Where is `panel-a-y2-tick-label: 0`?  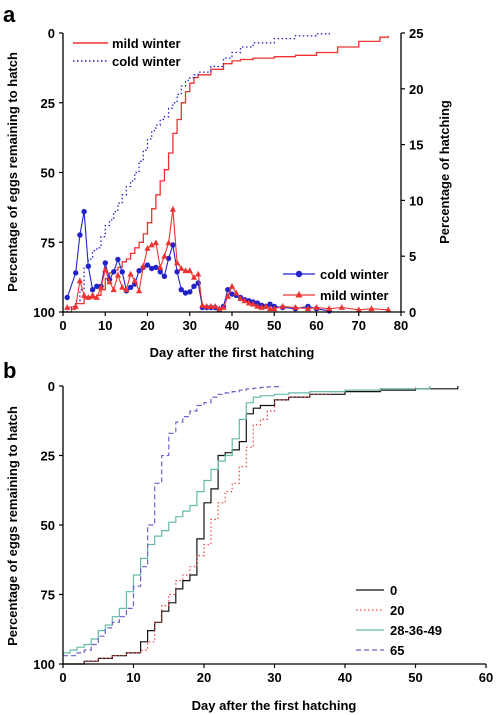
panel-a-y2-tick-label: 0 is located at coordinates (412, 312).